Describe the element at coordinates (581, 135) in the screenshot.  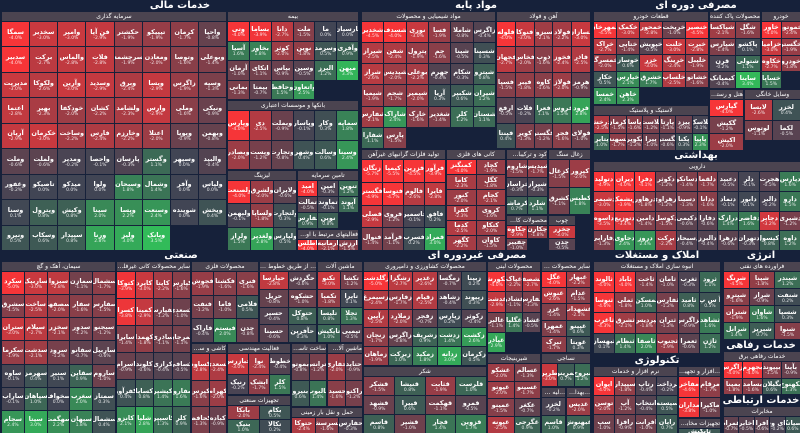
I see `stock-tile: فولای -1.0%` at that location.